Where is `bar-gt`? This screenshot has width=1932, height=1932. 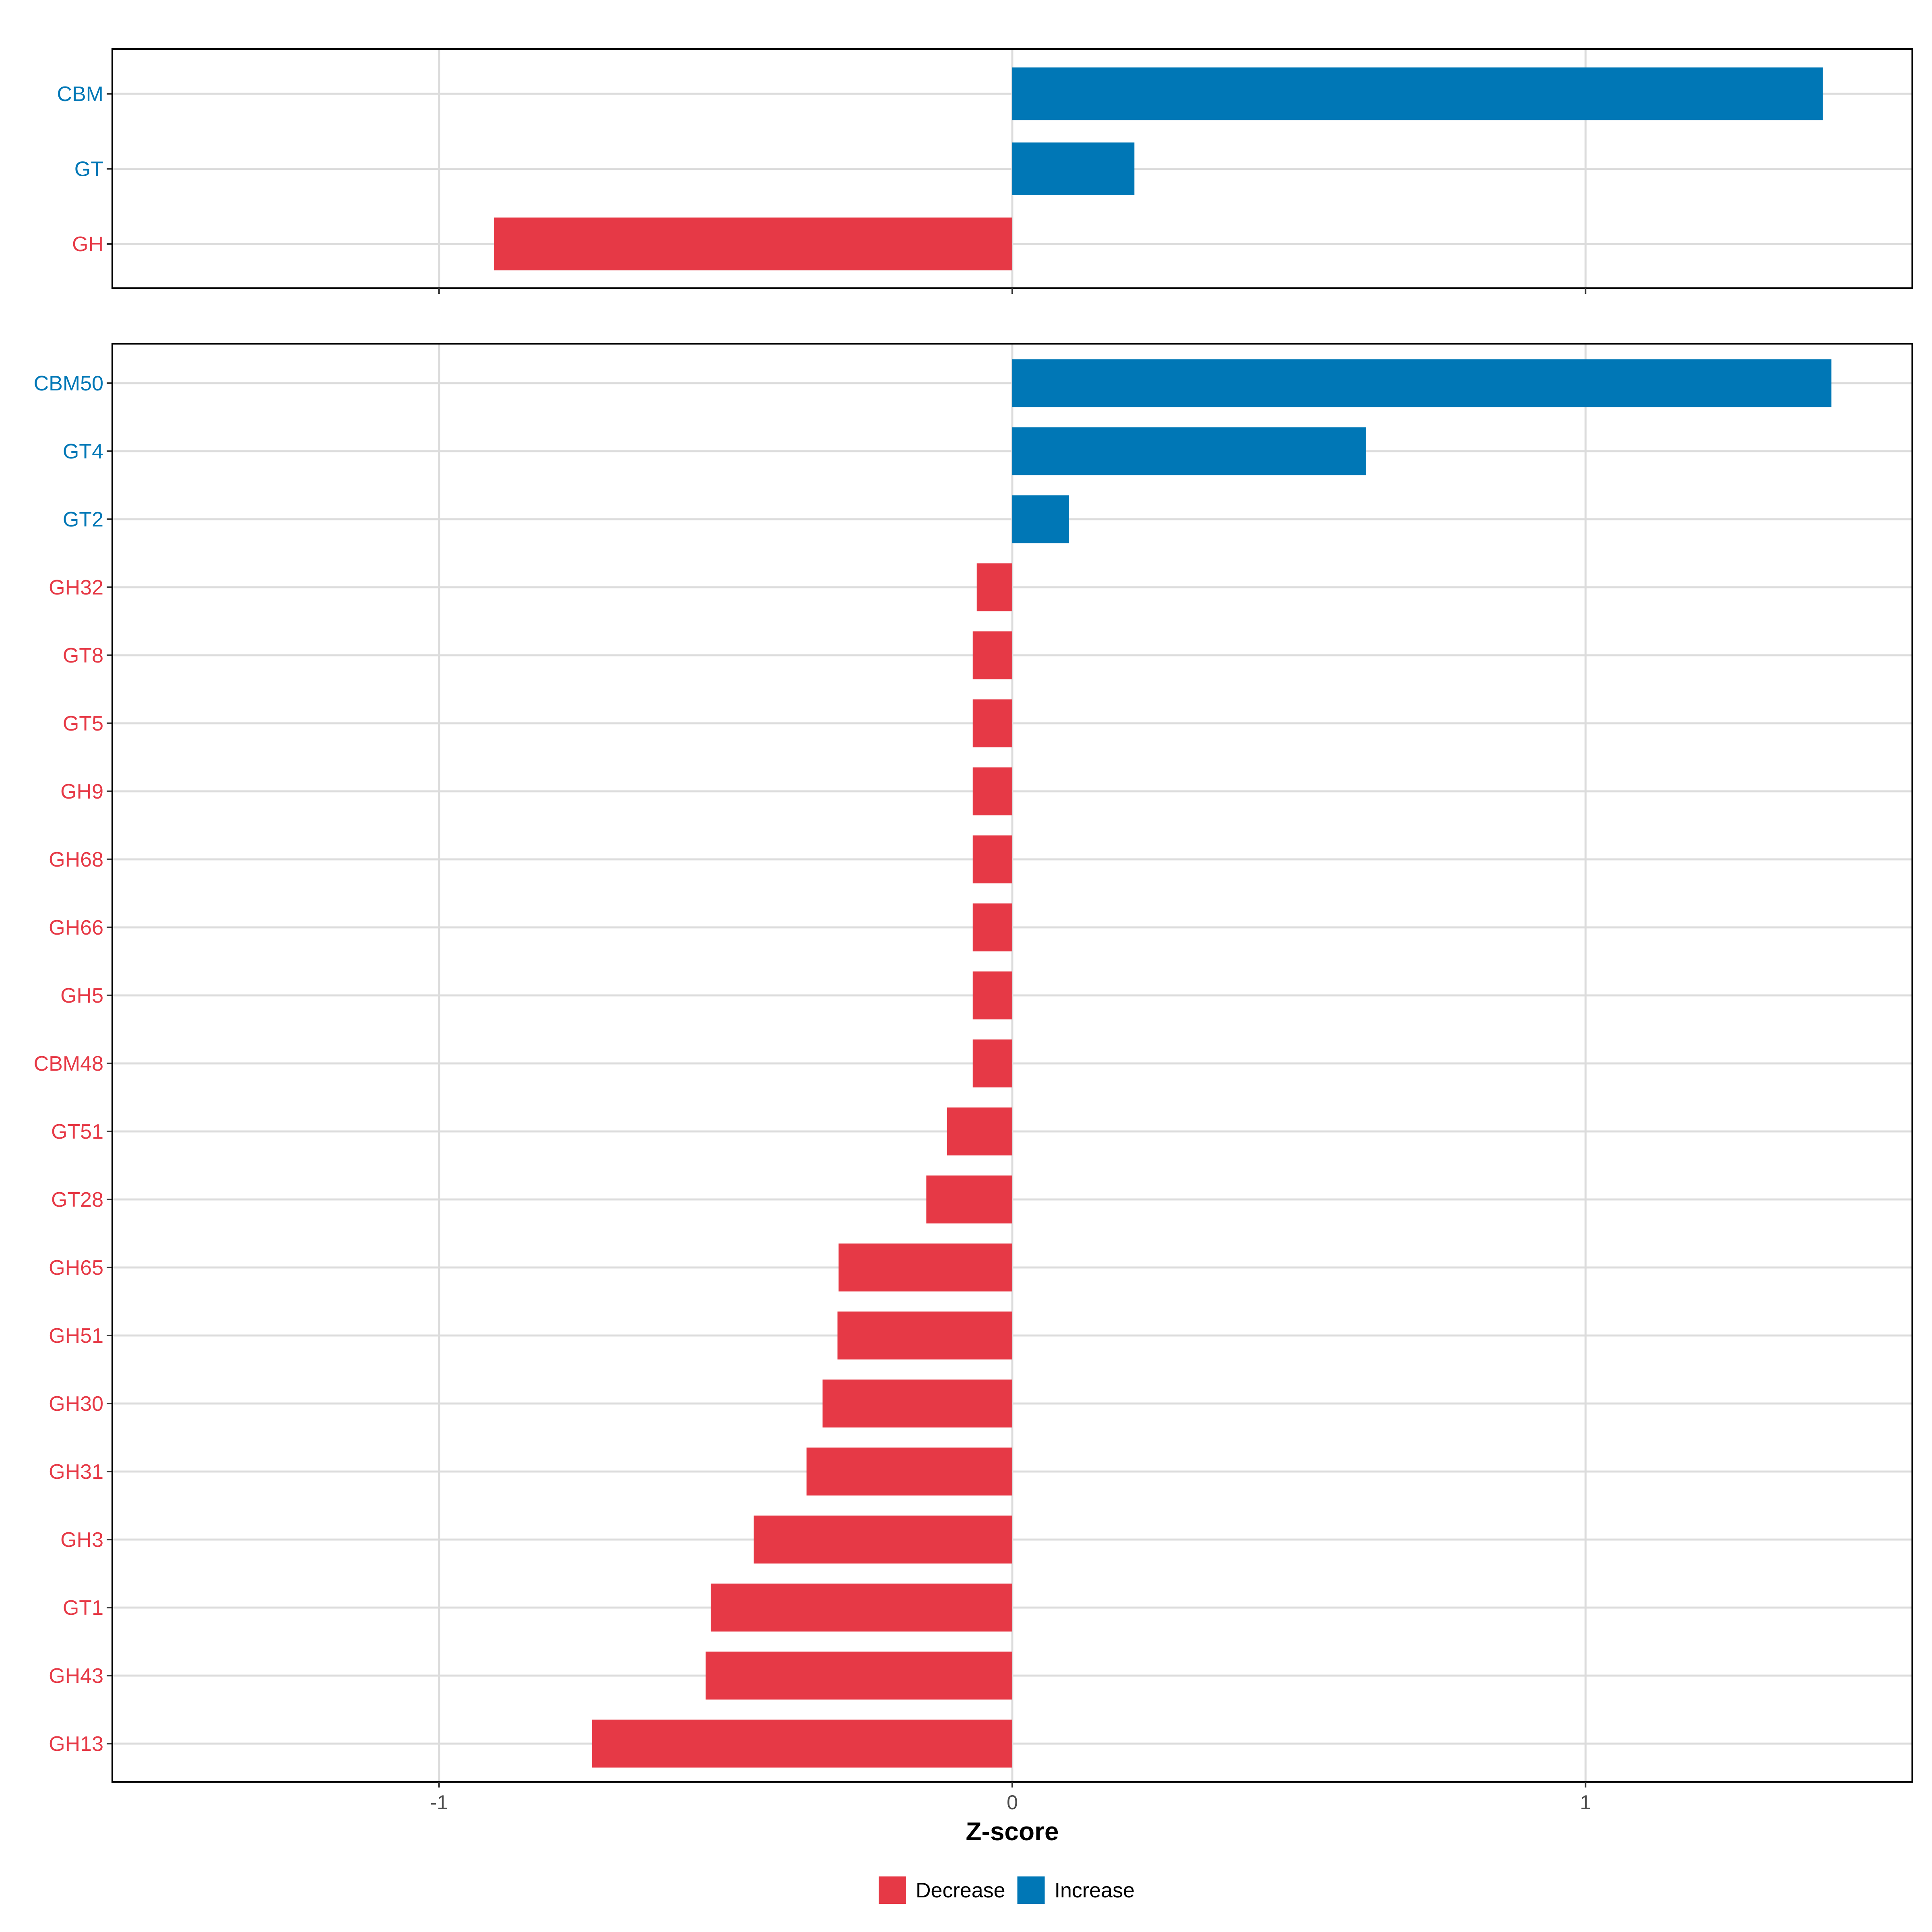
bar-gt is located at coordinates (1073, 168).